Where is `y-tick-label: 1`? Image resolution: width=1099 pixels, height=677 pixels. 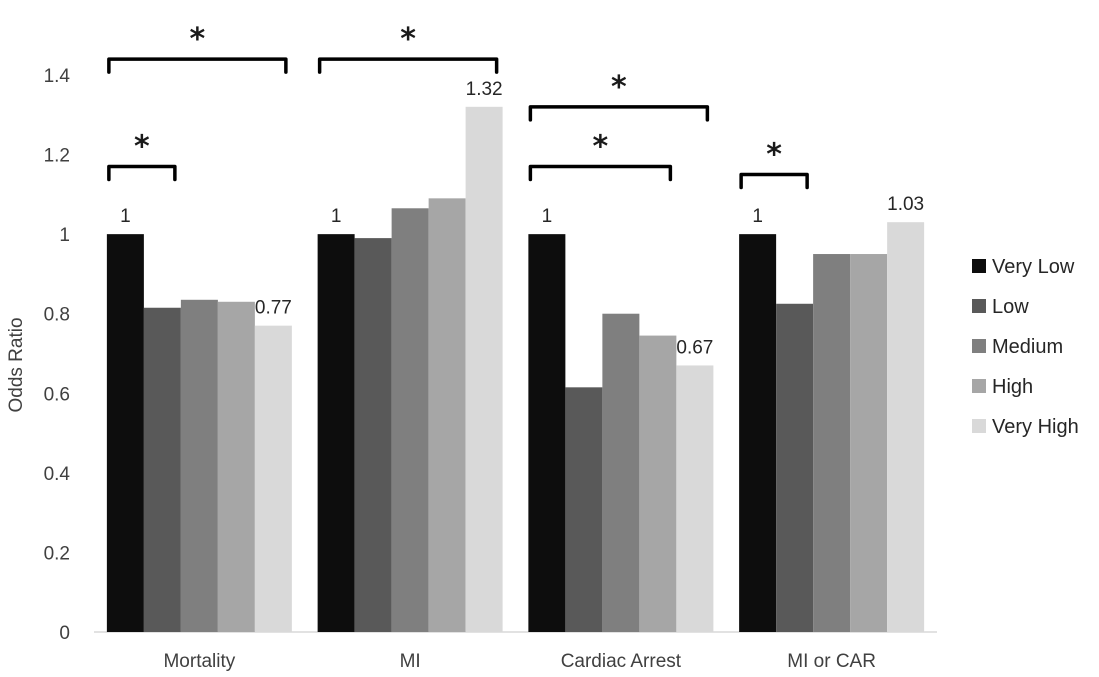
y-tick-label: 1 is located at coordinates (64, 235).